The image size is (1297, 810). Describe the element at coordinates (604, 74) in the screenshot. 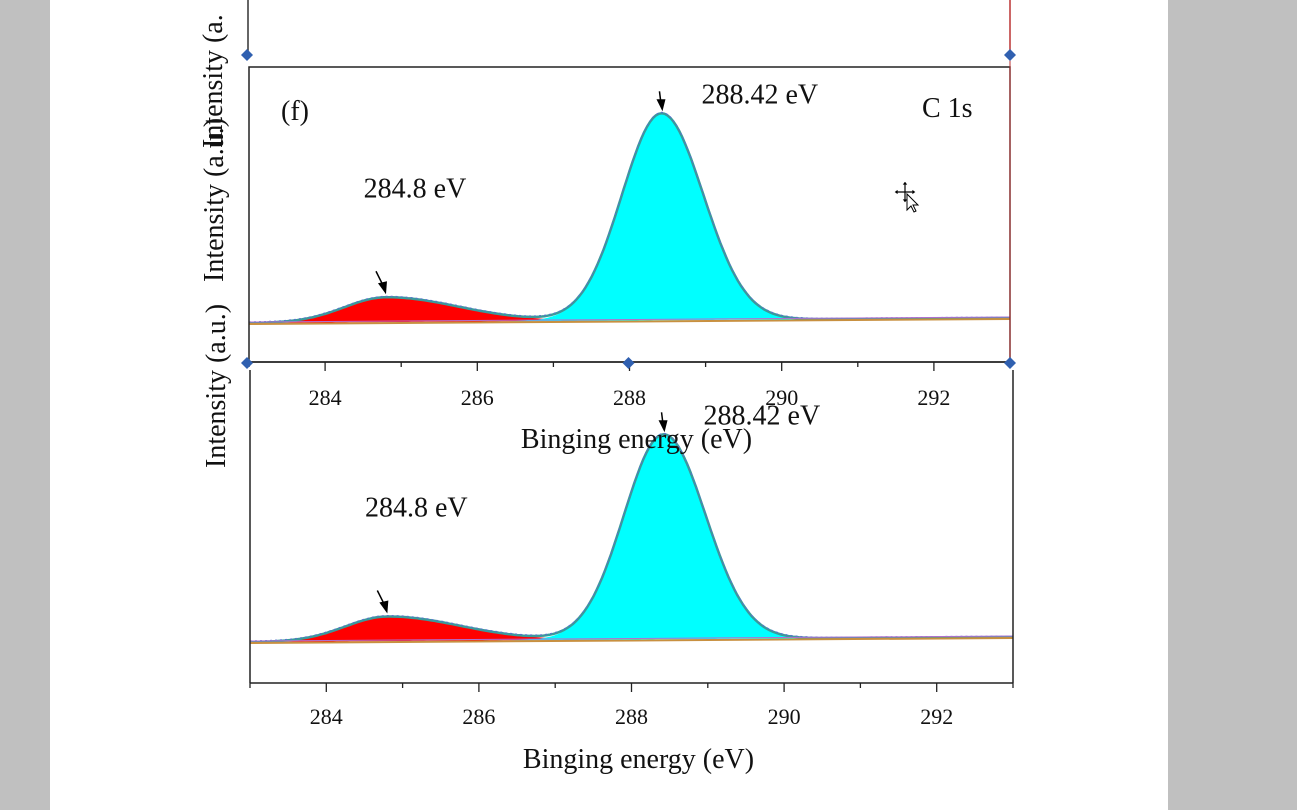

I see `partial-top-plot: Intensity (a.` at that location.